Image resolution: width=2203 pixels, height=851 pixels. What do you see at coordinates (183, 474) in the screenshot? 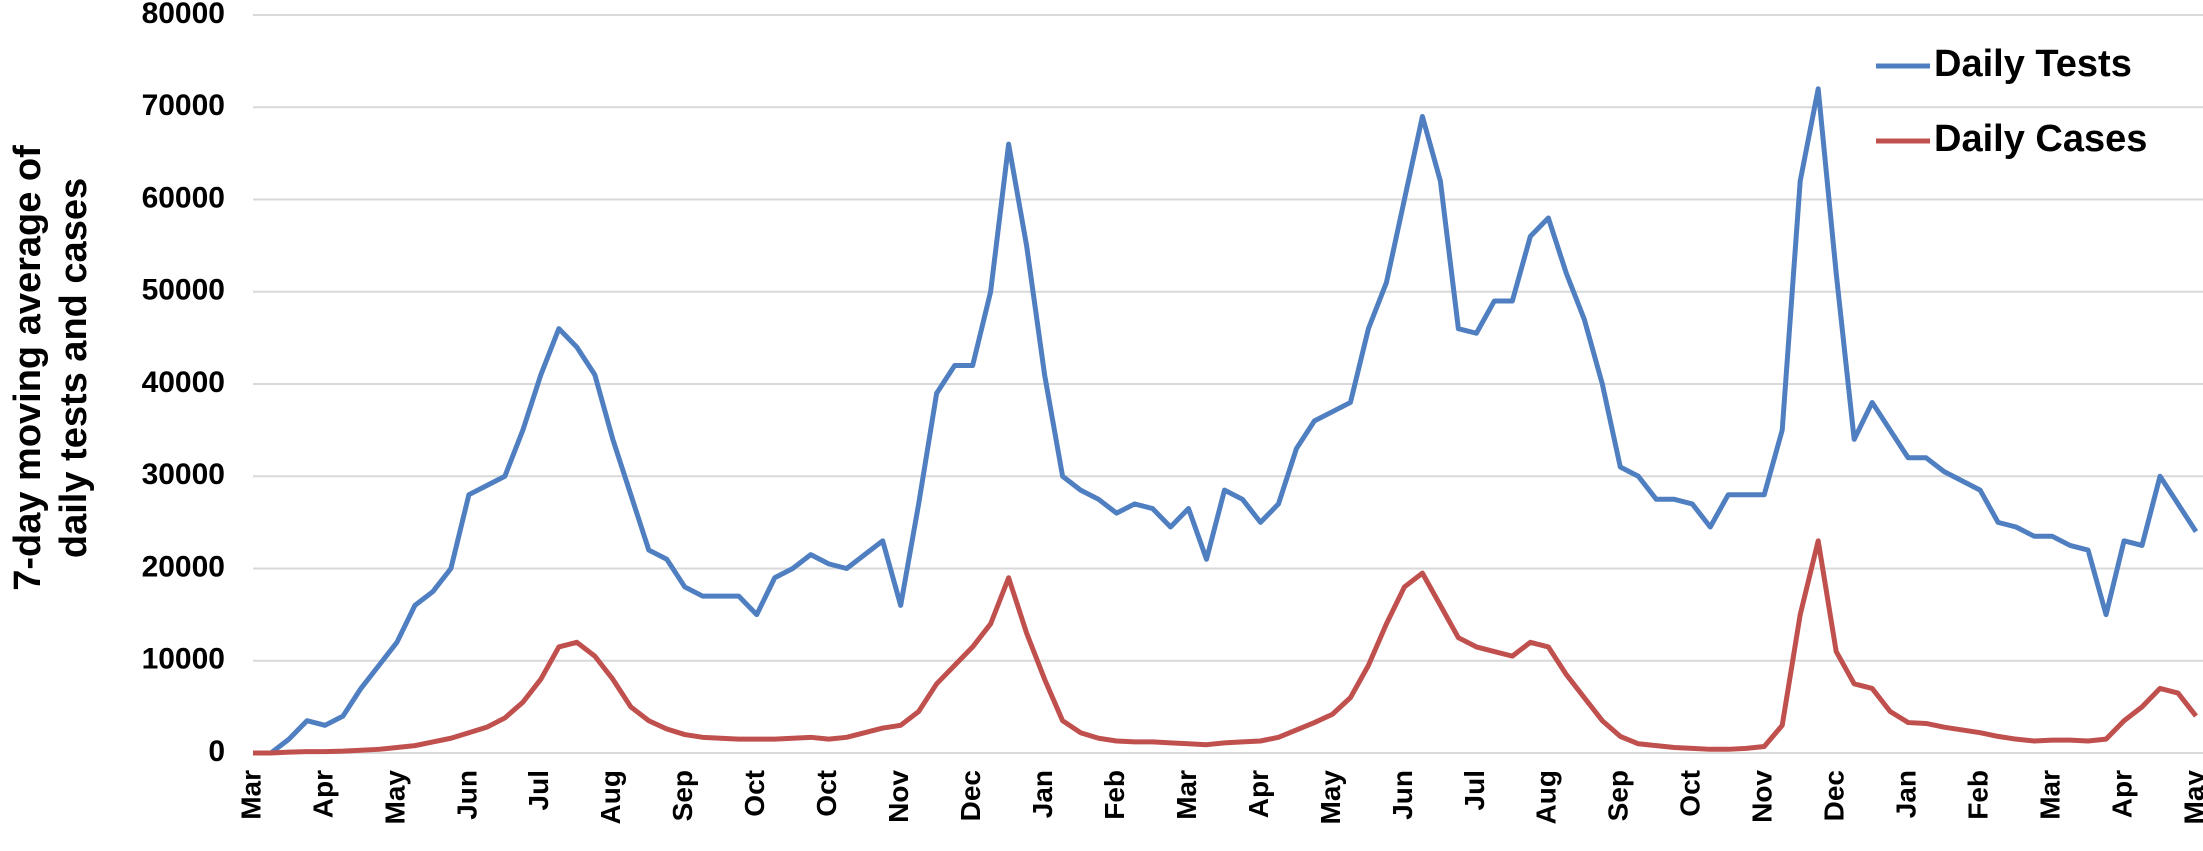
I see `y-tick-label: 30000` at bounding box center [183, 474].